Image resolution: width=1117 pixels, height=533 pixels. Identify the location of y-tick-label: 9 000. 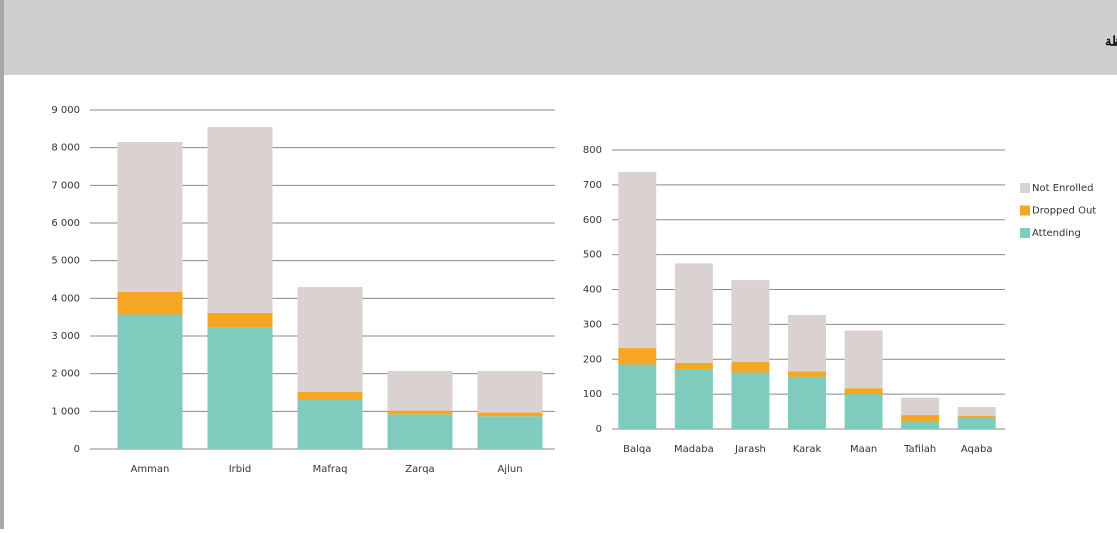
(65, 110).